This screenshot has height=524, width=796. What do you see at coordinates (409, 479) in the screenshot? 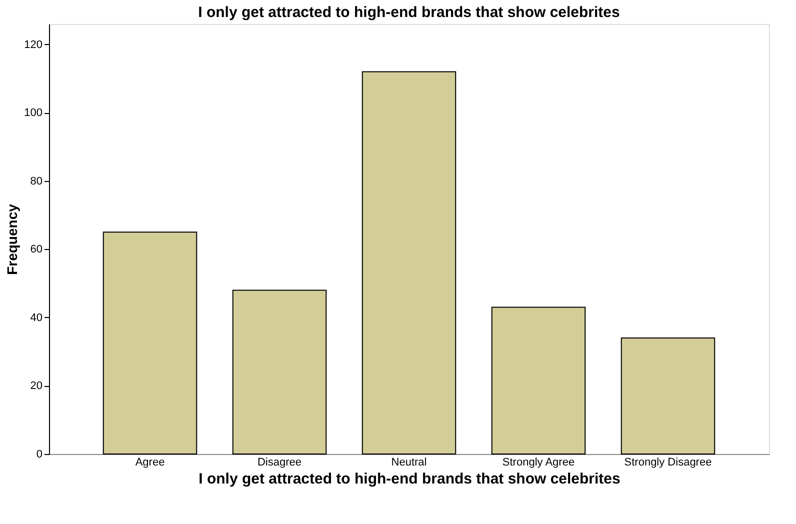
I see `x-axis-title: I only get attracted to high-end brands that show celebrites` at bounding box center [409, 479].